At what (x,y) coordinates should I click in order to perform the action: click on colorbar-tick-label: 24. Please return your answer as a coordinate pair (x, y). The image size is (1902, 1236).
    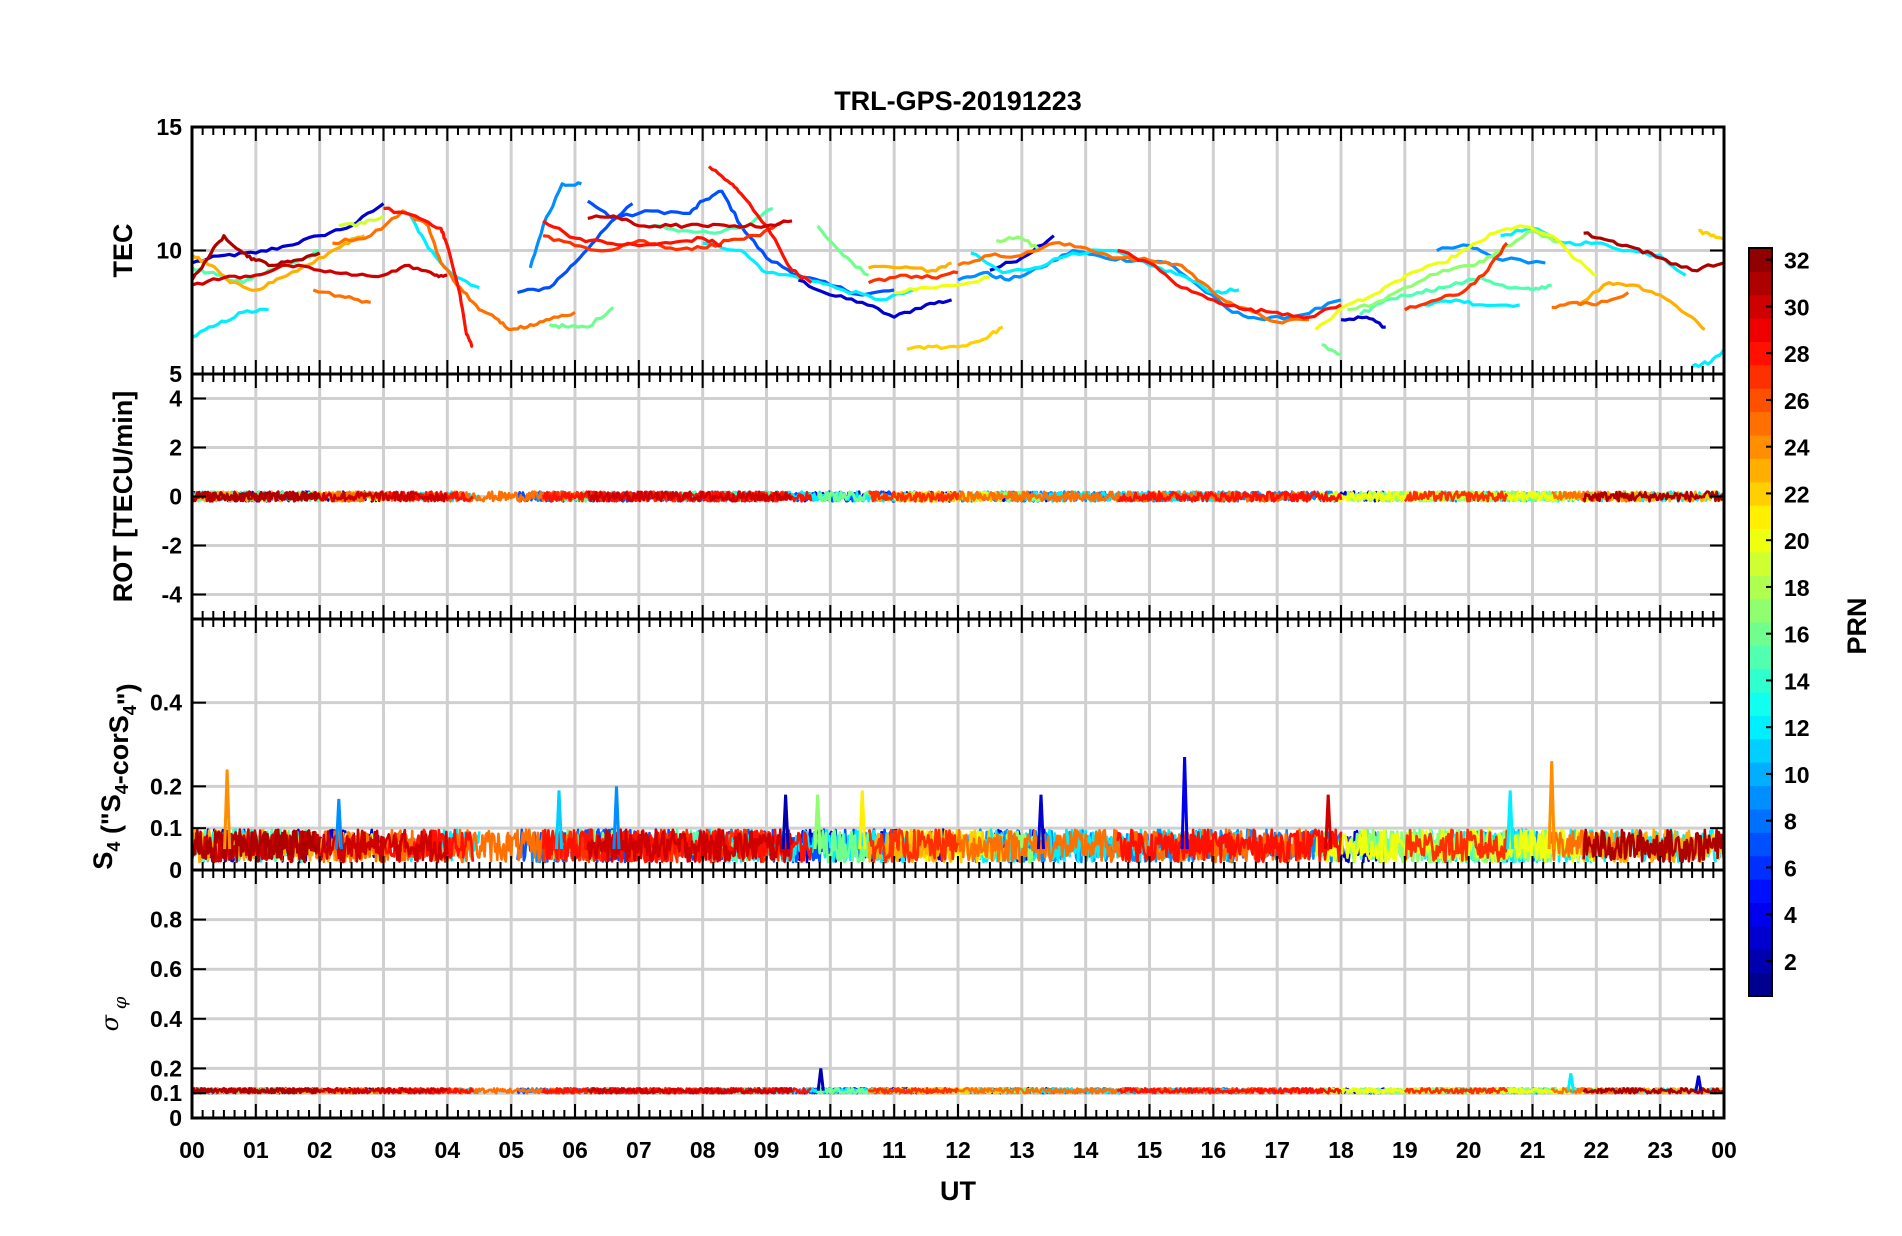
    Looking at the image, I should click on (1797, 448).